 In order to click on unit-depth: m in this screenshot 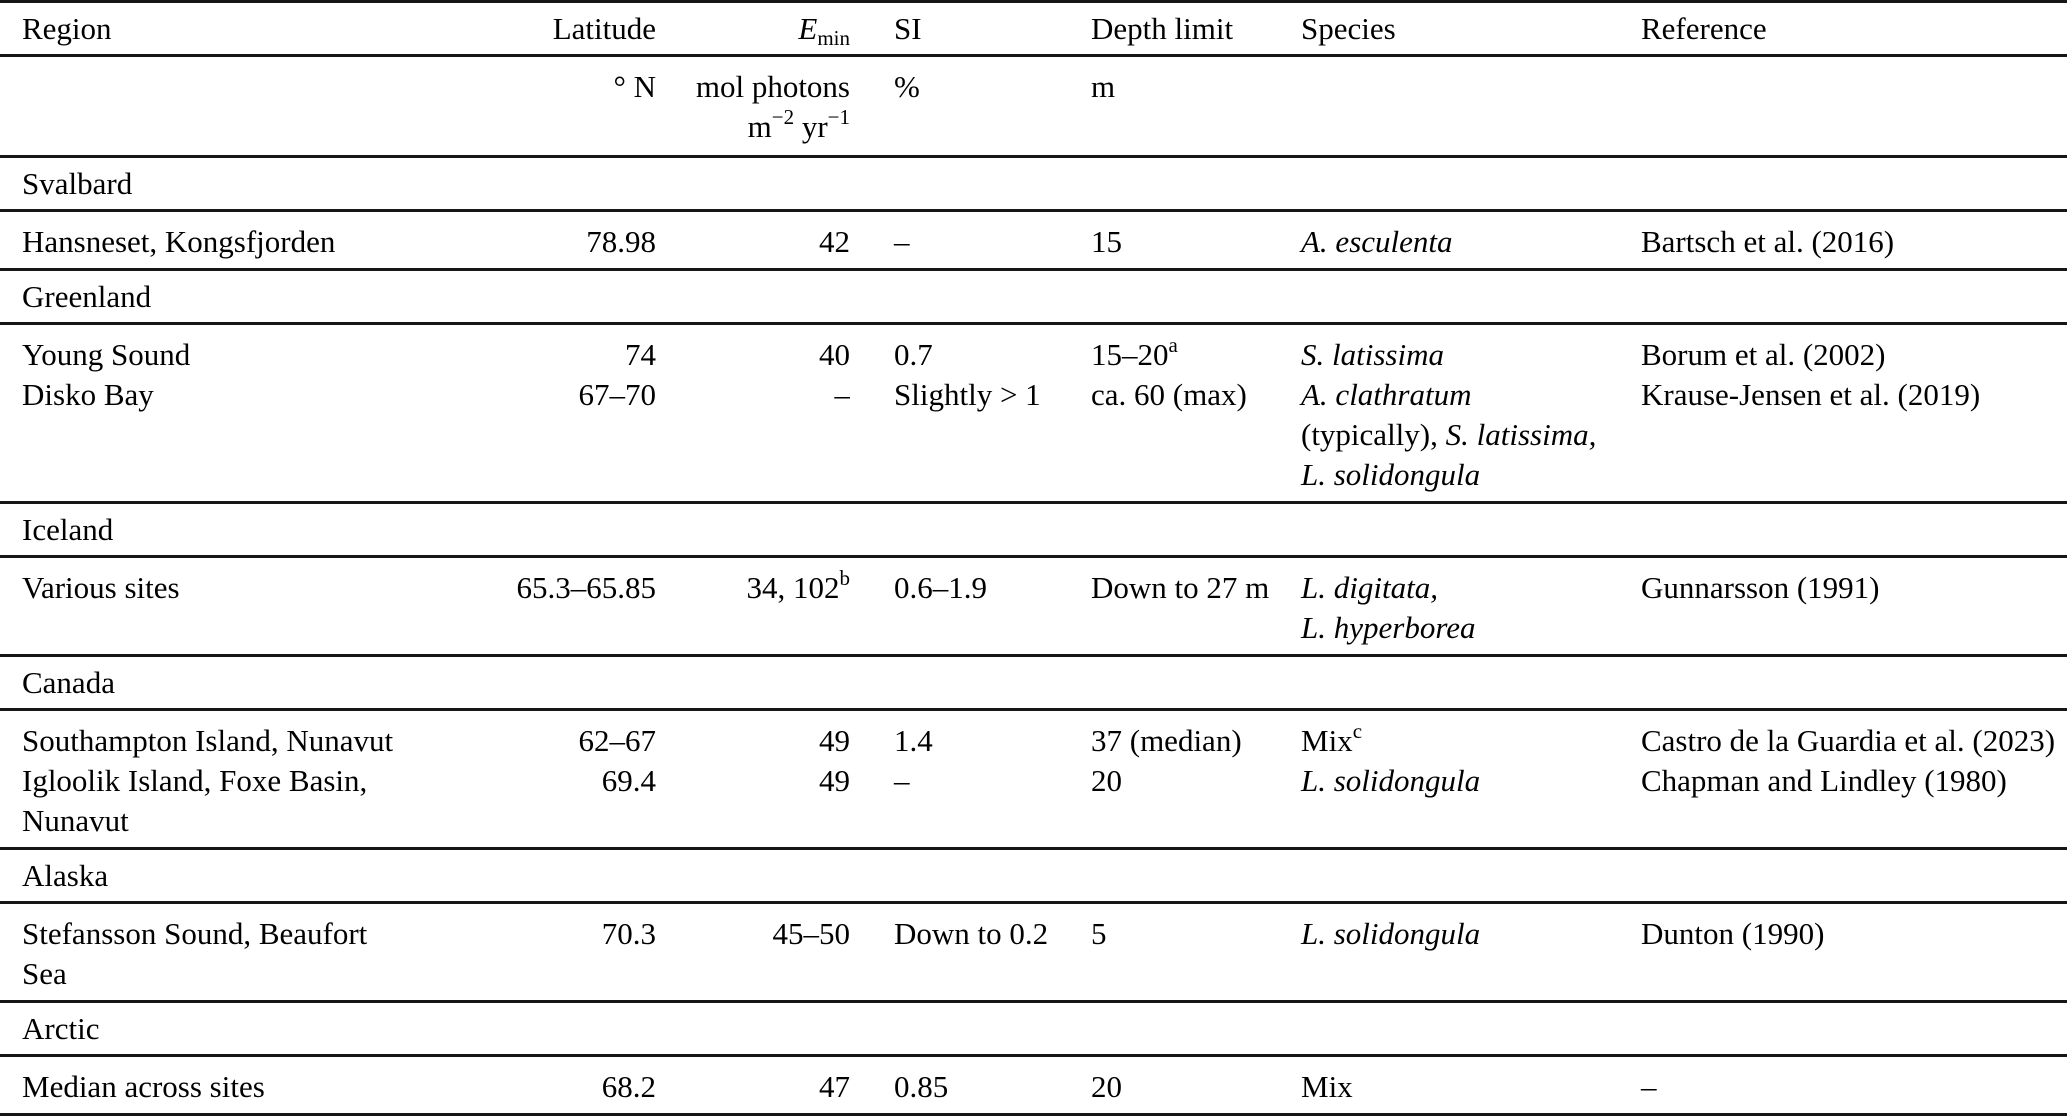, I will do `click(1190, 106)`.